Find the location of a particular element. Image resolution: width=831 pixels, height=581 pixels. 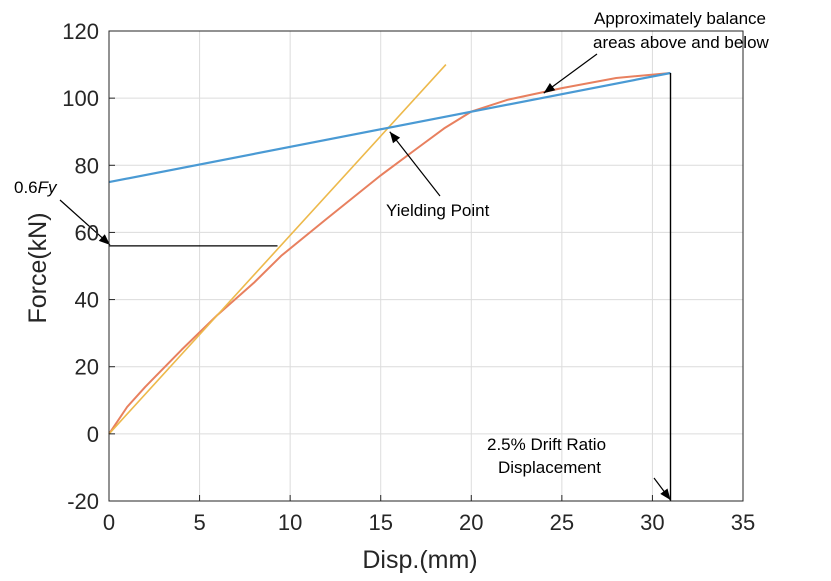

balance-arrow-line is located at coordinates (570, 73).